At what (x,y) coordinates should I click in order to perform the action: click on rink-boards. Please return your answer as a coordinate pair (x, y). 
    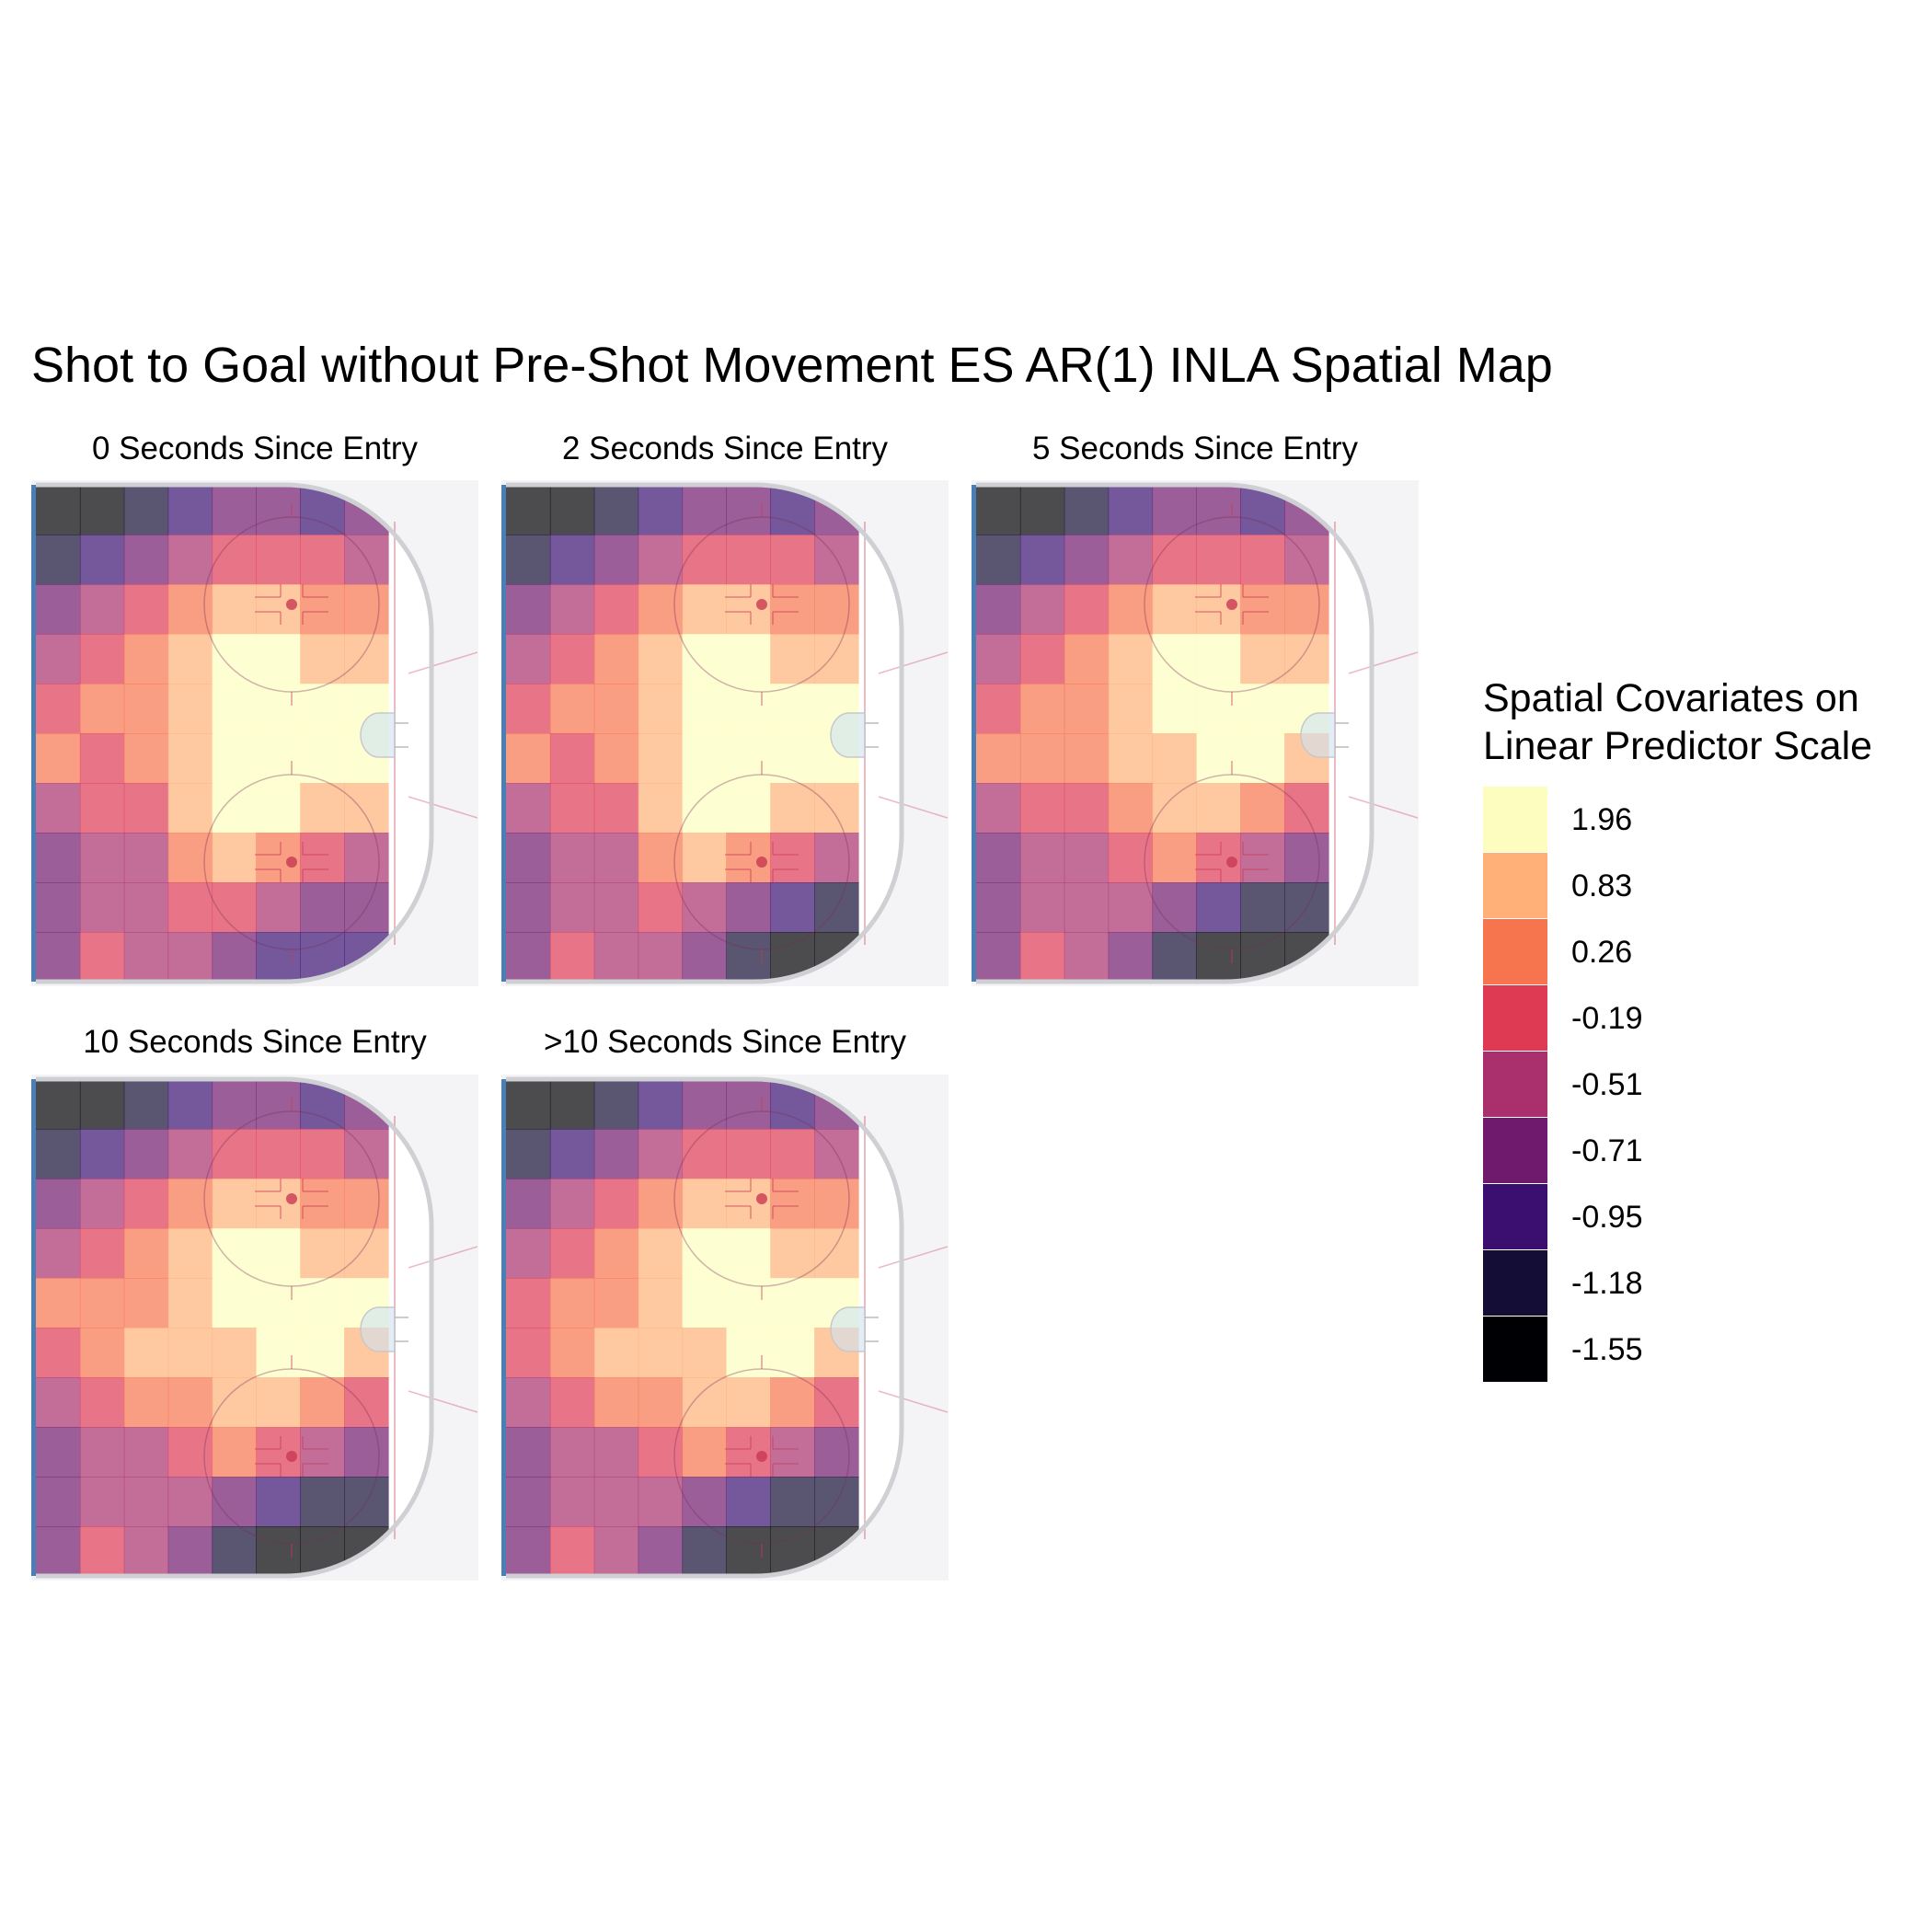
    Looking at the image, I should click on (235, 733).